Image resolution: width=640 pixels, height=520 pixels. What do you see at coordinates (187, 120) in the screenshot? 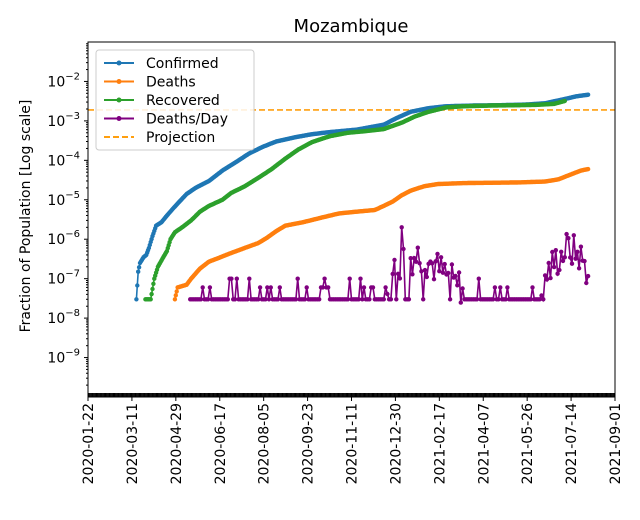
I see `legend-label: Deaths/Day` at bounding box center [187, 120].